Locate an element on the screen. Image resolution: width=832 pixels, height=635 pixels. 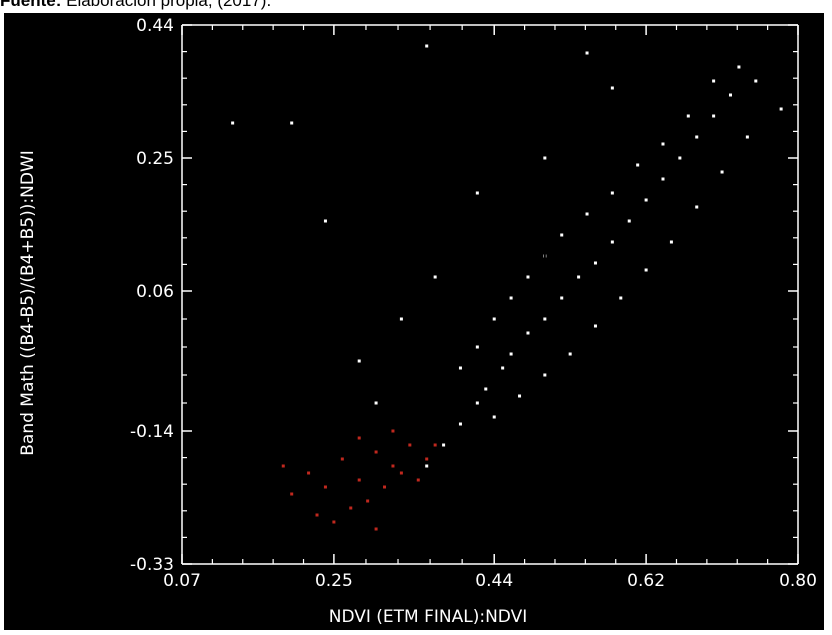
figure-caption: Fuente: Elaboración propia, (2017). is located at coordinates (135, 5).